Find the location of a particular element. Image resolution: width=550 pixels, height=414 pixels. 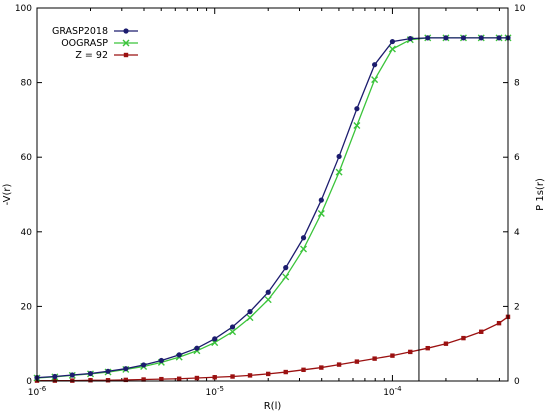

legend: GRASP2018 OOGRASP Z = 92 is located at coordinates (95, 43).